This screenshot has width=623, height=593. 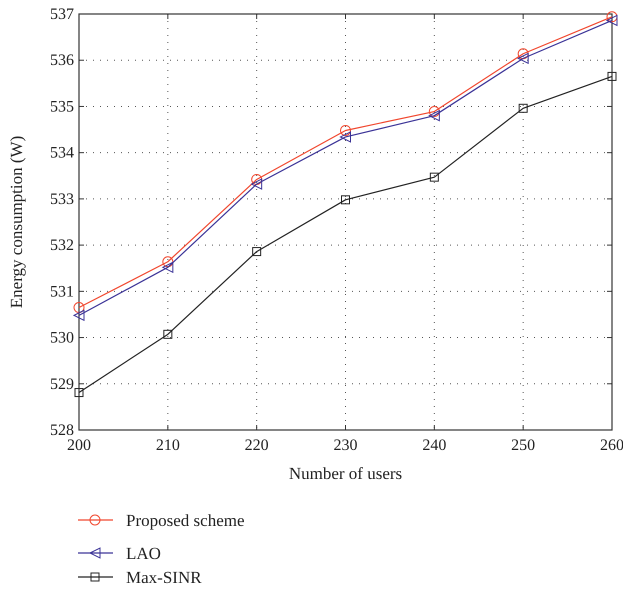 What do you see at coordinates (62, 199) in the screenshot?
I see `y-tick-label: 533` at bounding box center [62, 199].